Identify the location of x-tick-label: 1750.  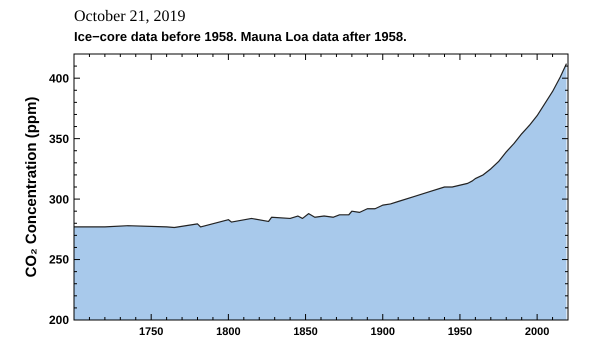
(151, 332).